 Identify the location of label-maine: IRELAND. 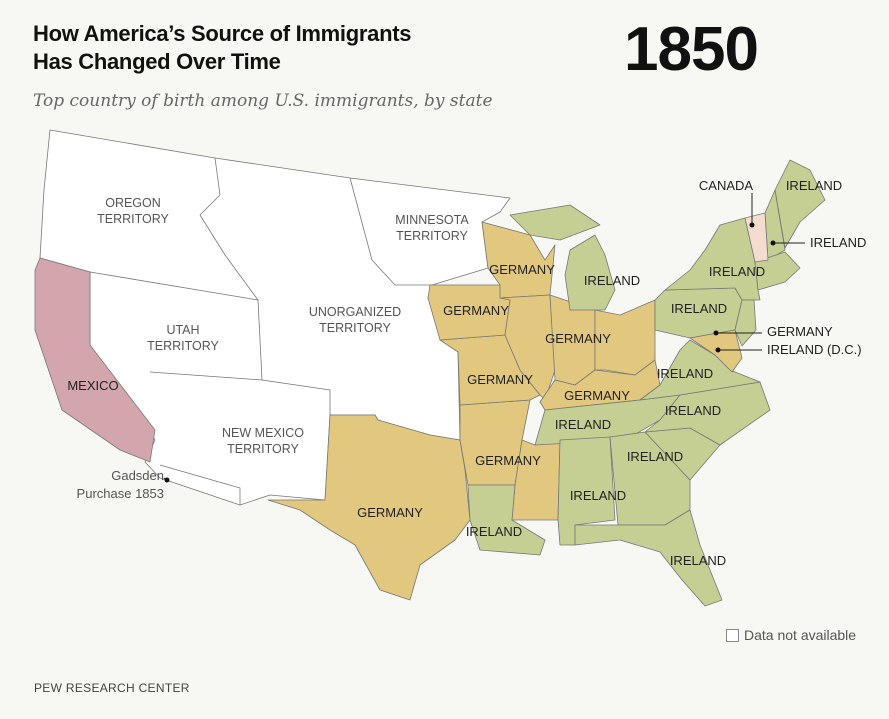
(814, 185).